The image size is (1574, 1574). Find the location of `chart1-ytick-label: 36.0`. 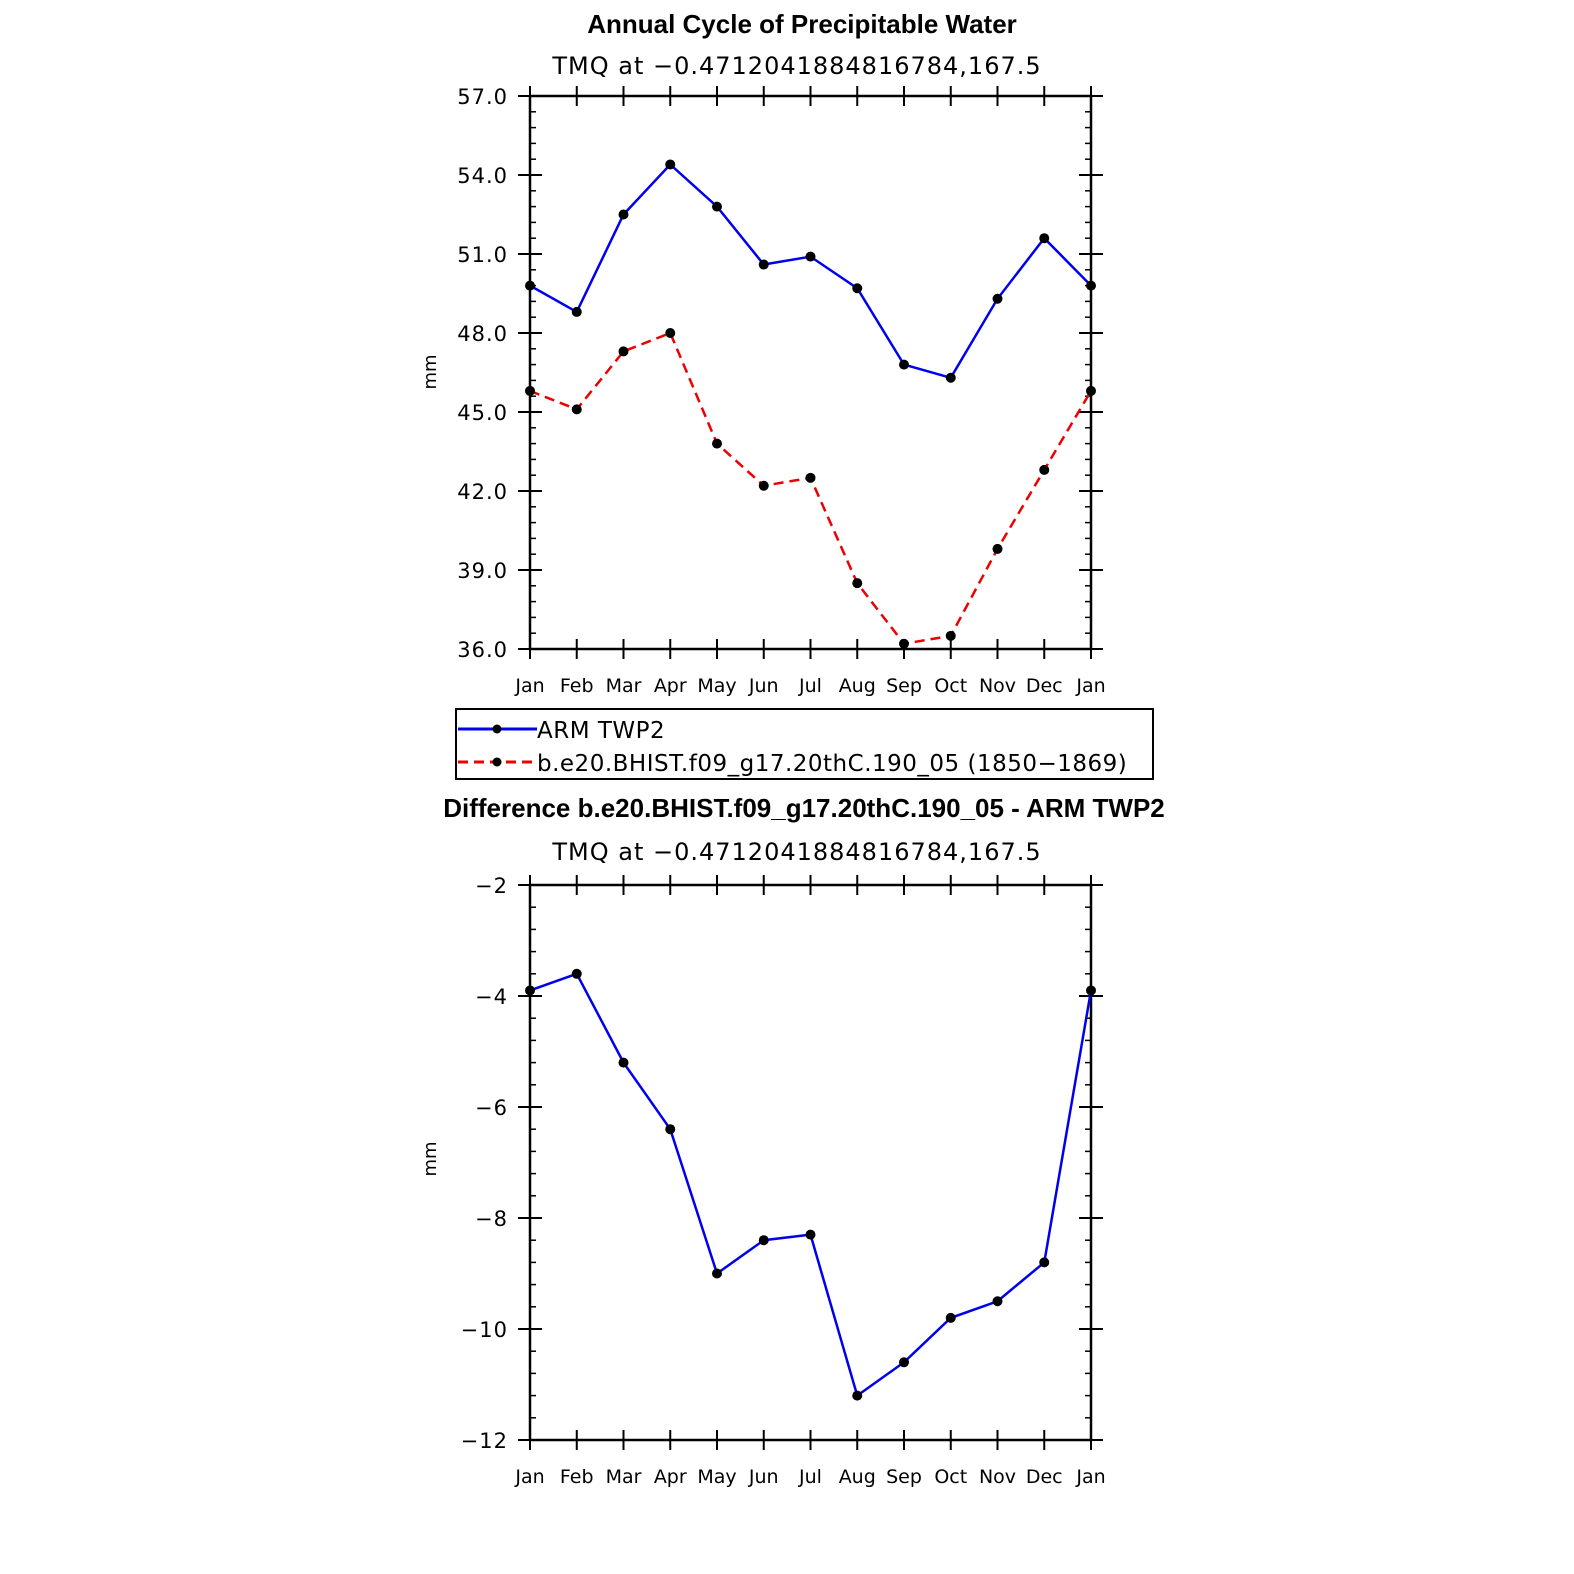

chart1-ytick-label: 36.0 is located at coordinates (482, 650).